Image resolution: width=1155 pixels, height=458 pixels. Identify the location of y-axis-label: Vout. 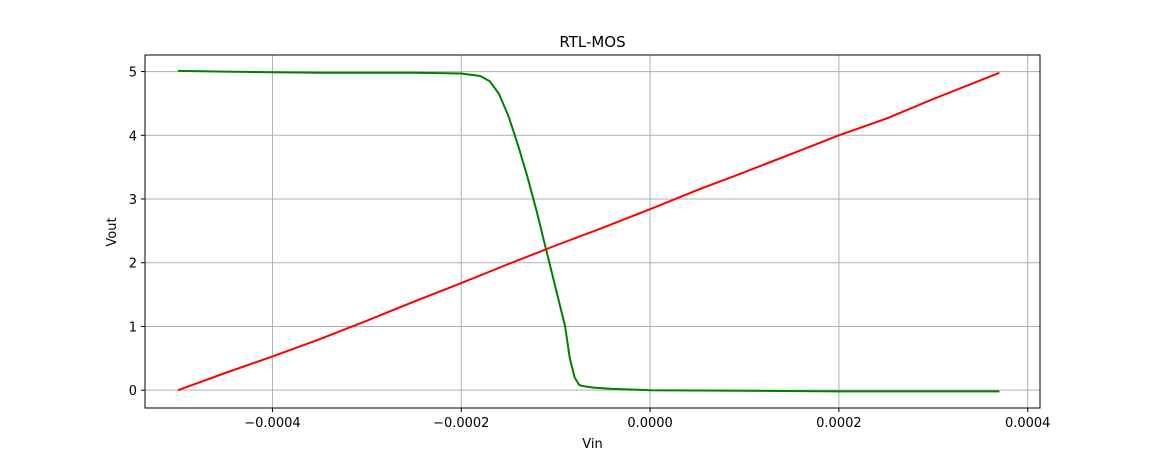
(112, 231).